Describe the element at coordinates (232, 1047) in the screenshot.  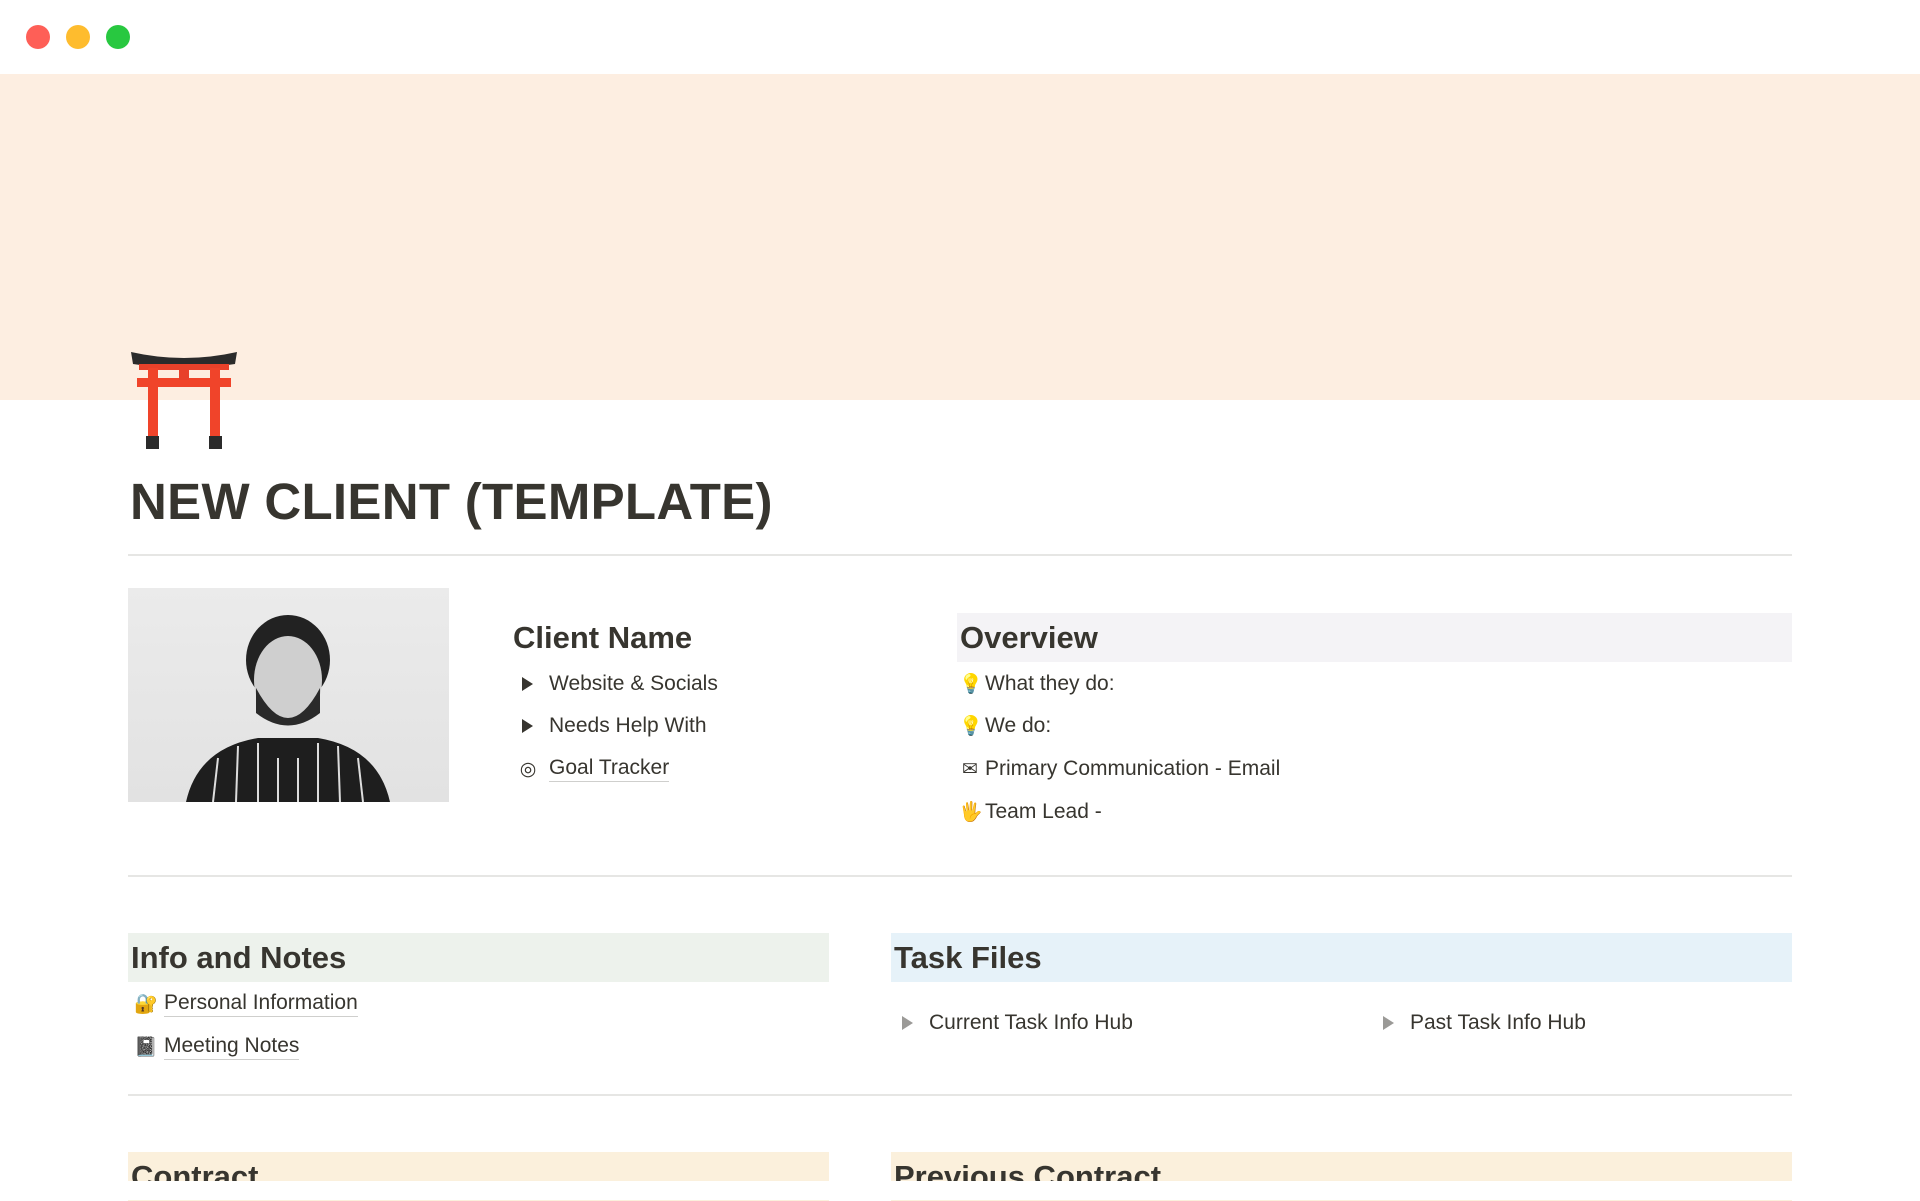
I see `link-label: Meeting Notes` at that location.